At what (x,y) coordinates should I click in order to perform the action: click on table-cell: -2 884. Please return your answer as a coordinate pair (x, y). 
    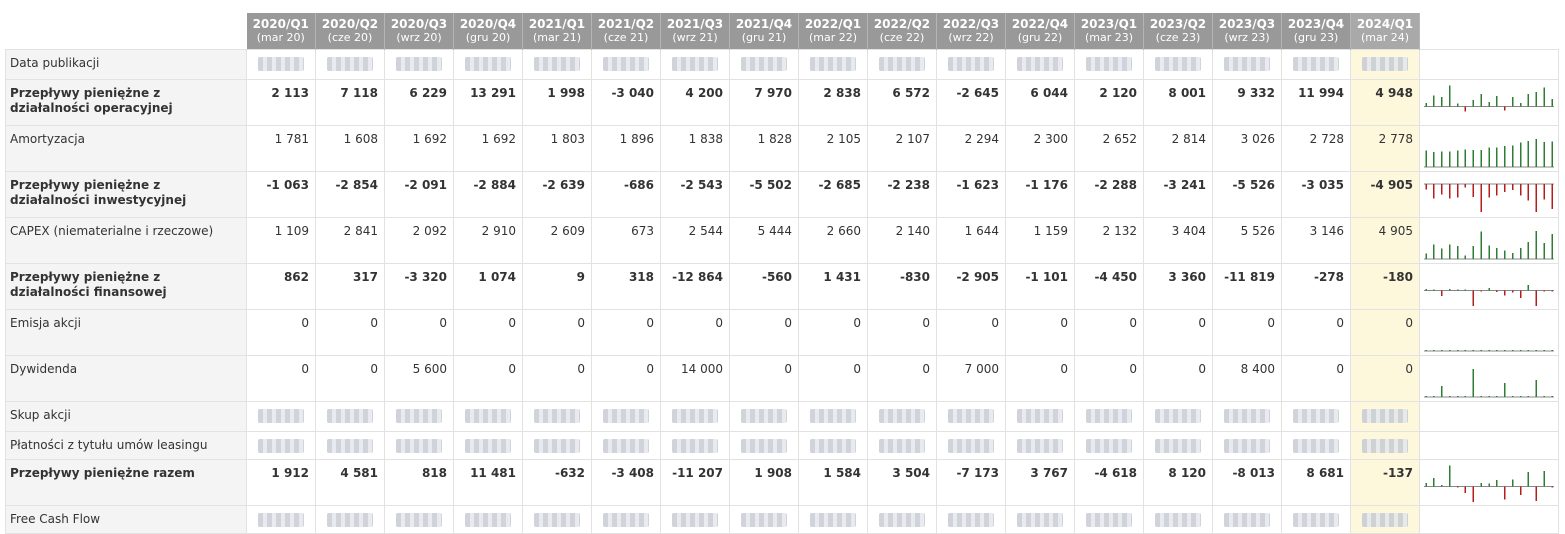
    Looking at the image, I should click on (488, 194).